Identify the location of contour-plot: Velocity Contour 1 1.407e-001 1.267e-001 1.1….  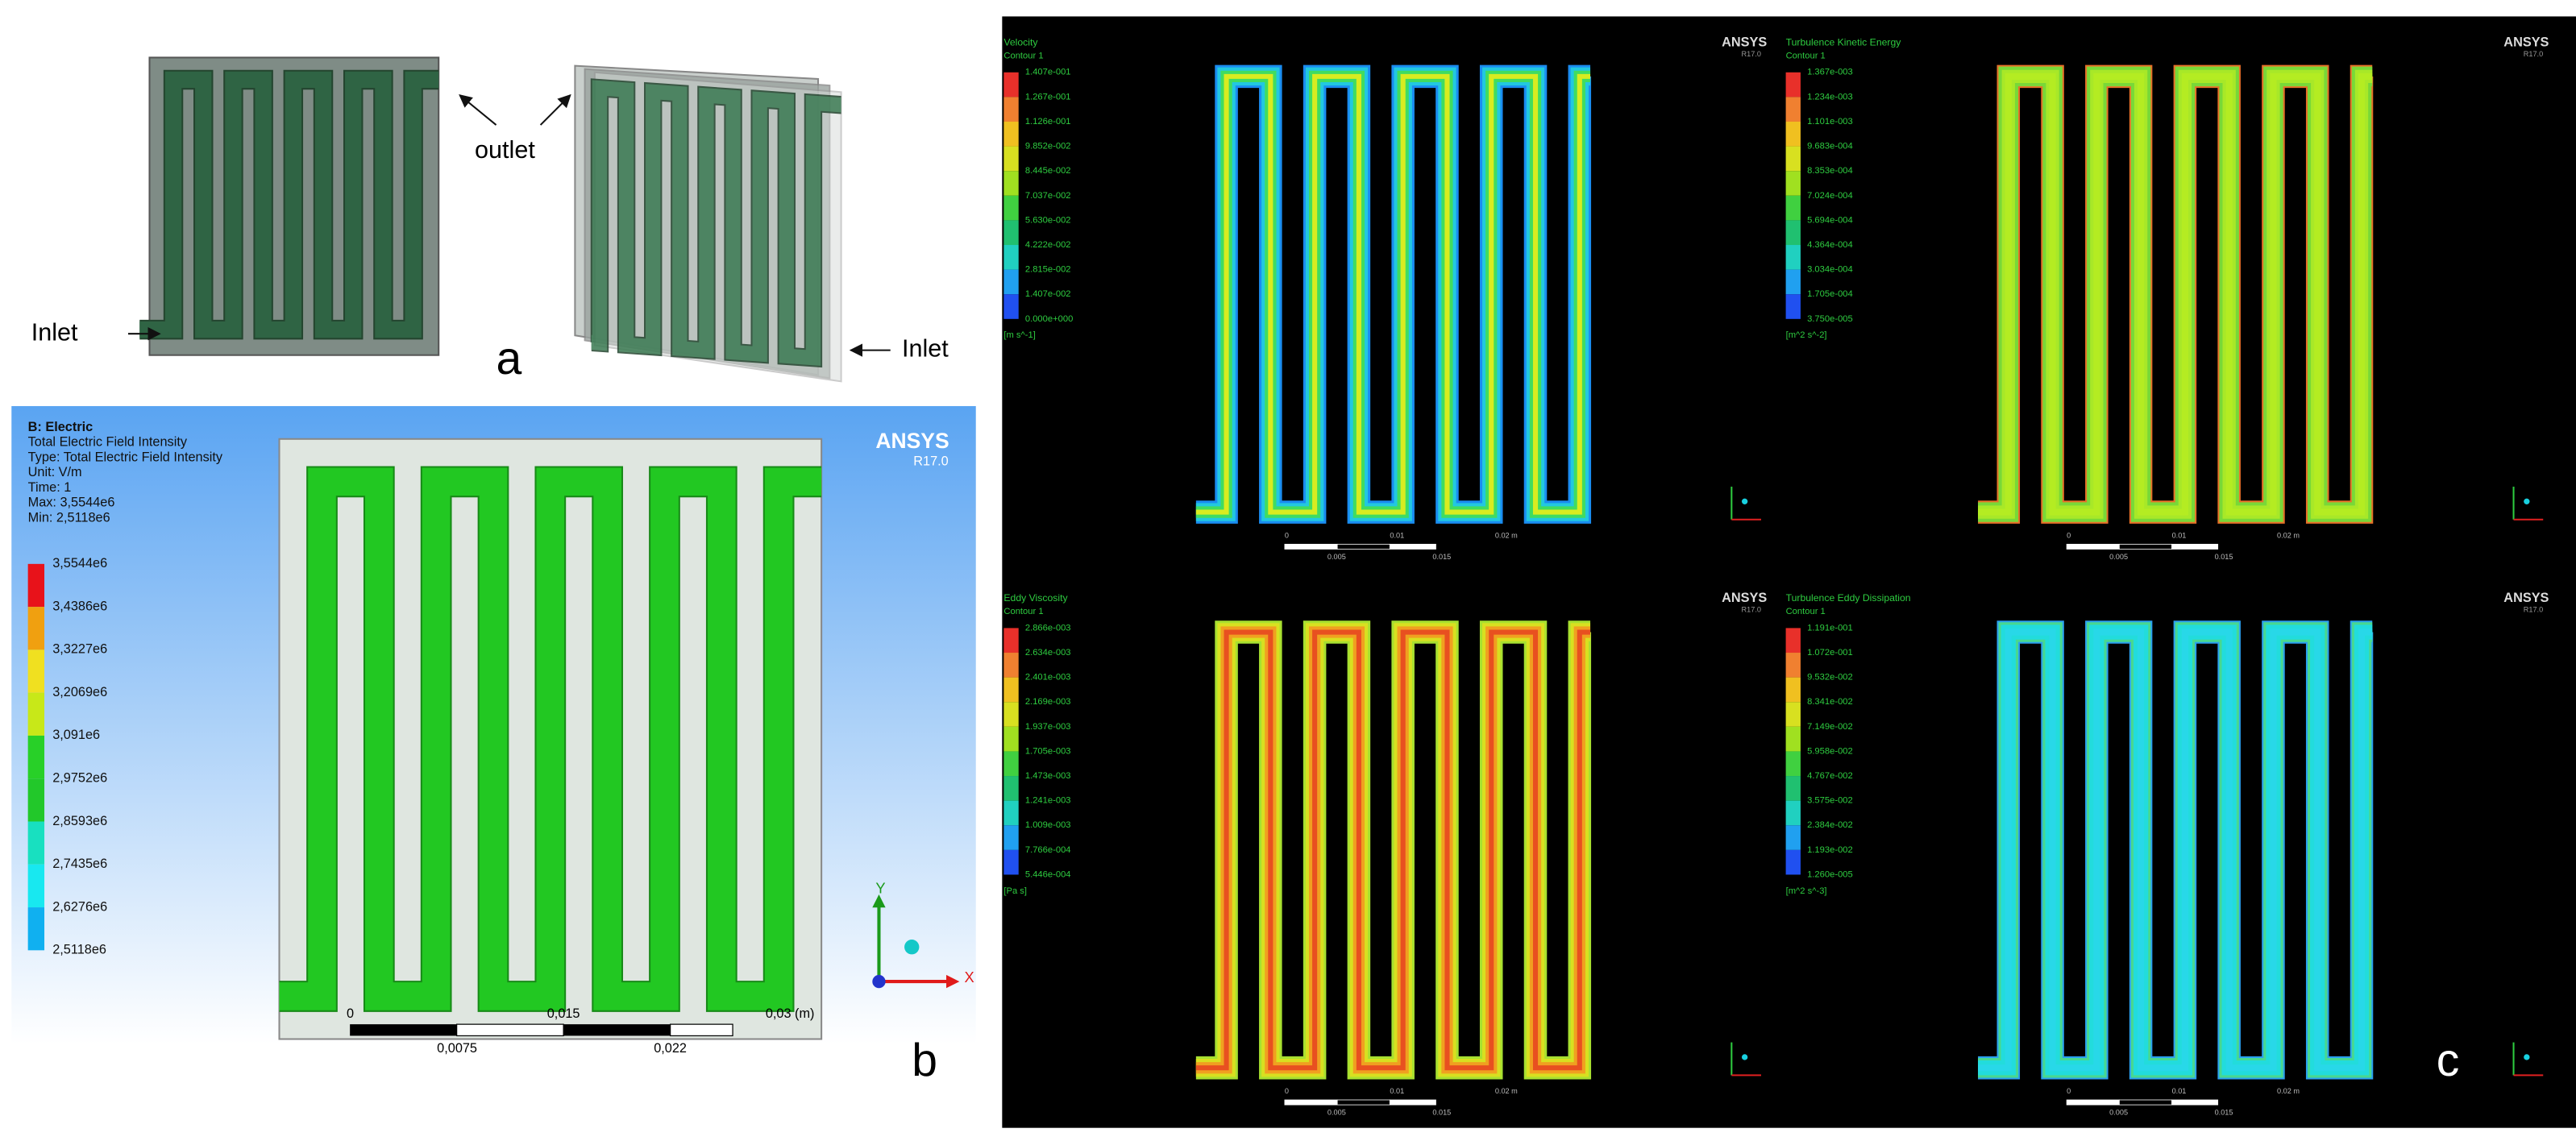
(1385, 298).